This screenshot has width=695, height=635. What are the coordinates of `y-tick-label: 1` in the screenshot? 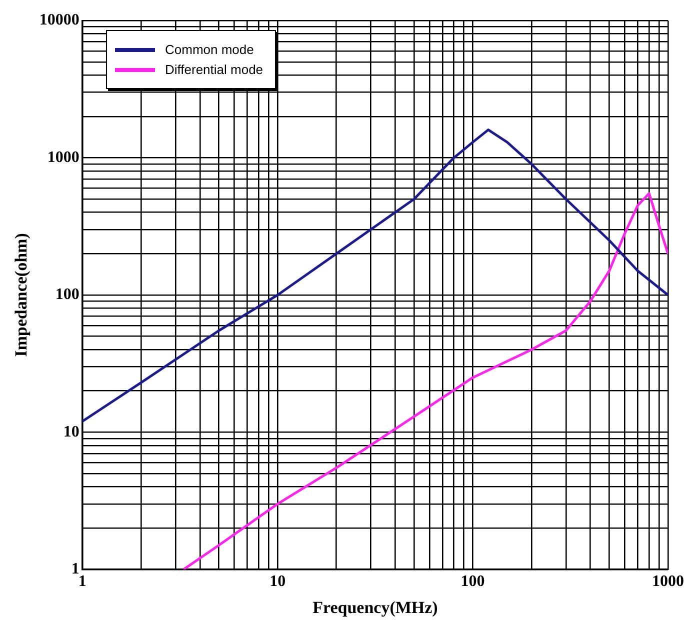 It's located at (75, 569).